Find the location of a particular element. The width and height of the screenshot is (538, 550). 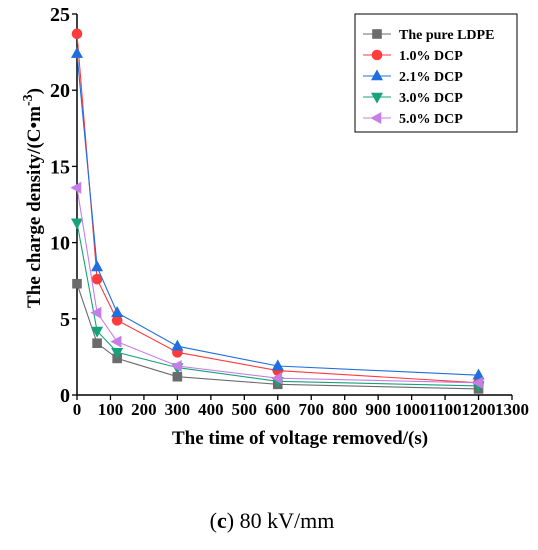

x-tick-label: 1100 is located at coordinates (445, 409).